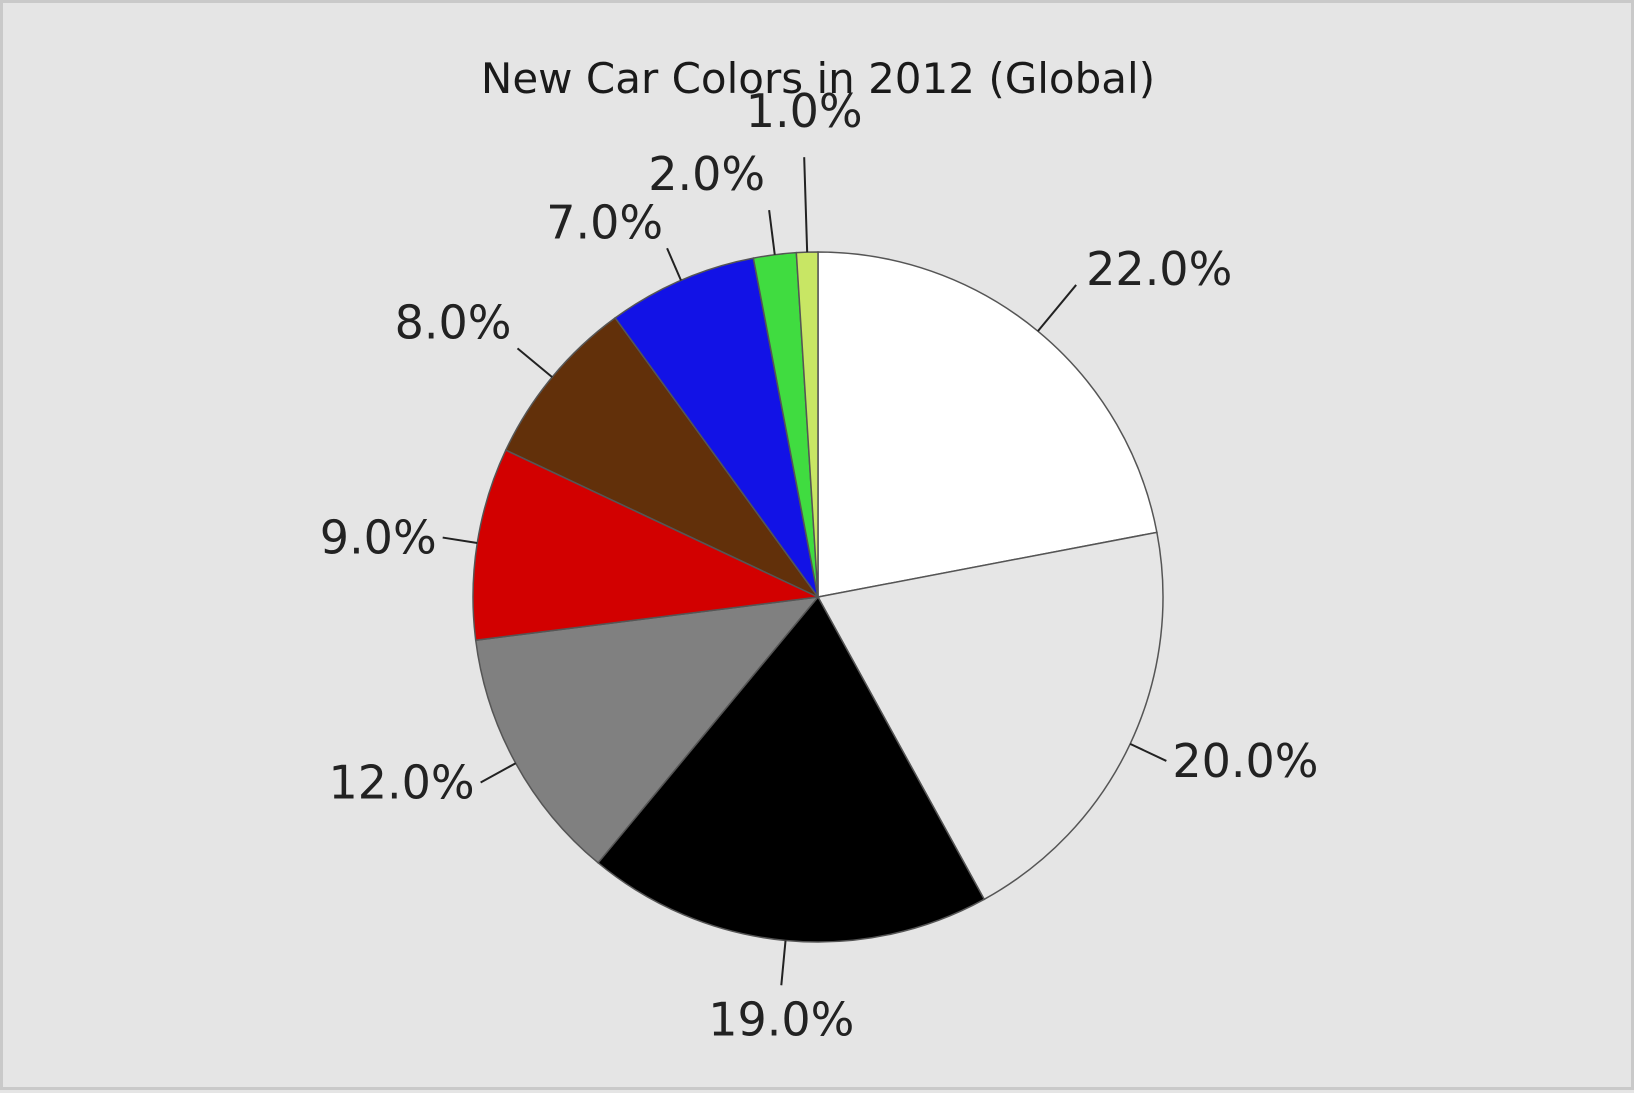  I want to click on slice-label-8: 2.0%, so click(706, 174).